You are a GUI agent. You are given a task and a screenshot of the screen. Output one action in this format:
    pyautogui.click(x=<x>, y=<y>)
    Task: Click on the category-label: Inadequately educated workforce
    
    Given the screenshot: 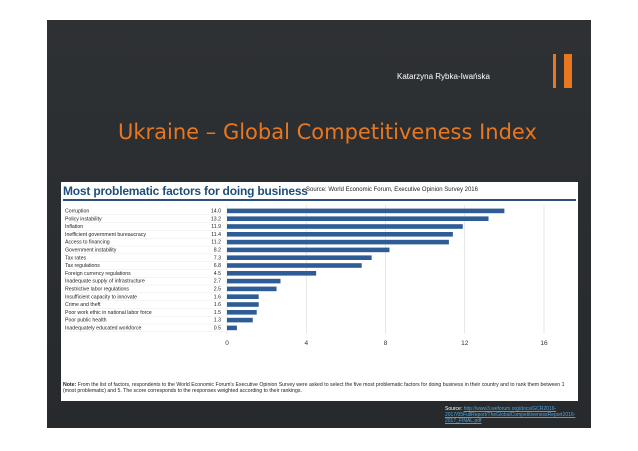 What is the action you would take?
    pyautogui.click(x=103, y=329)
    